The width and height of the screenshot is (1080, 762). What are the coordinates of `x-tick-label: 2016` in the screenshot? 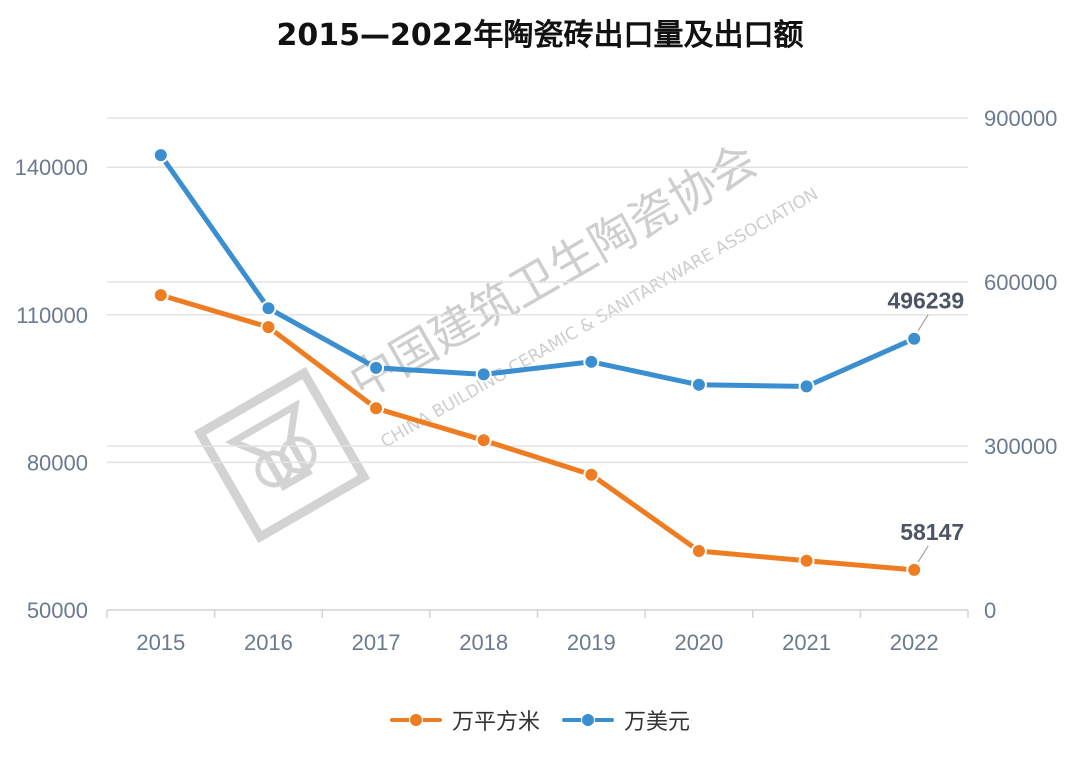 It's located at (268, 642).